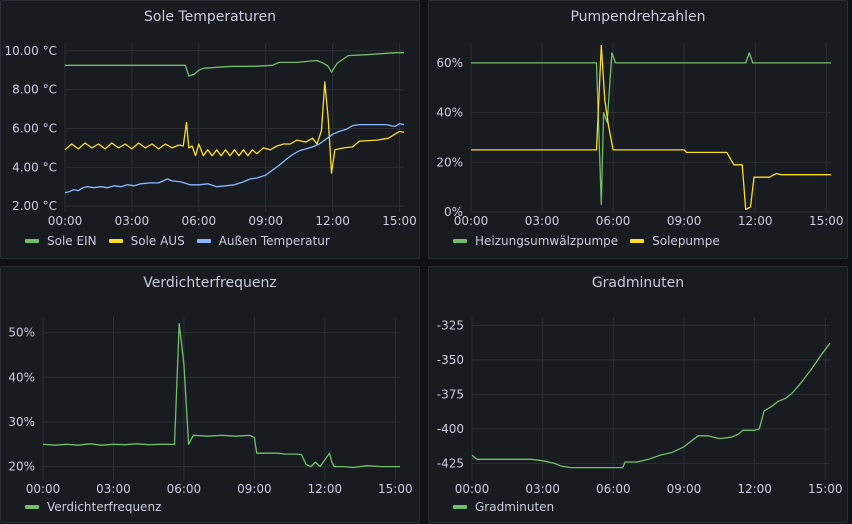  Describe the element at coordinates (30, 51) in the screenshot. I see `y-tick-label: 10.00 °C` at that location.